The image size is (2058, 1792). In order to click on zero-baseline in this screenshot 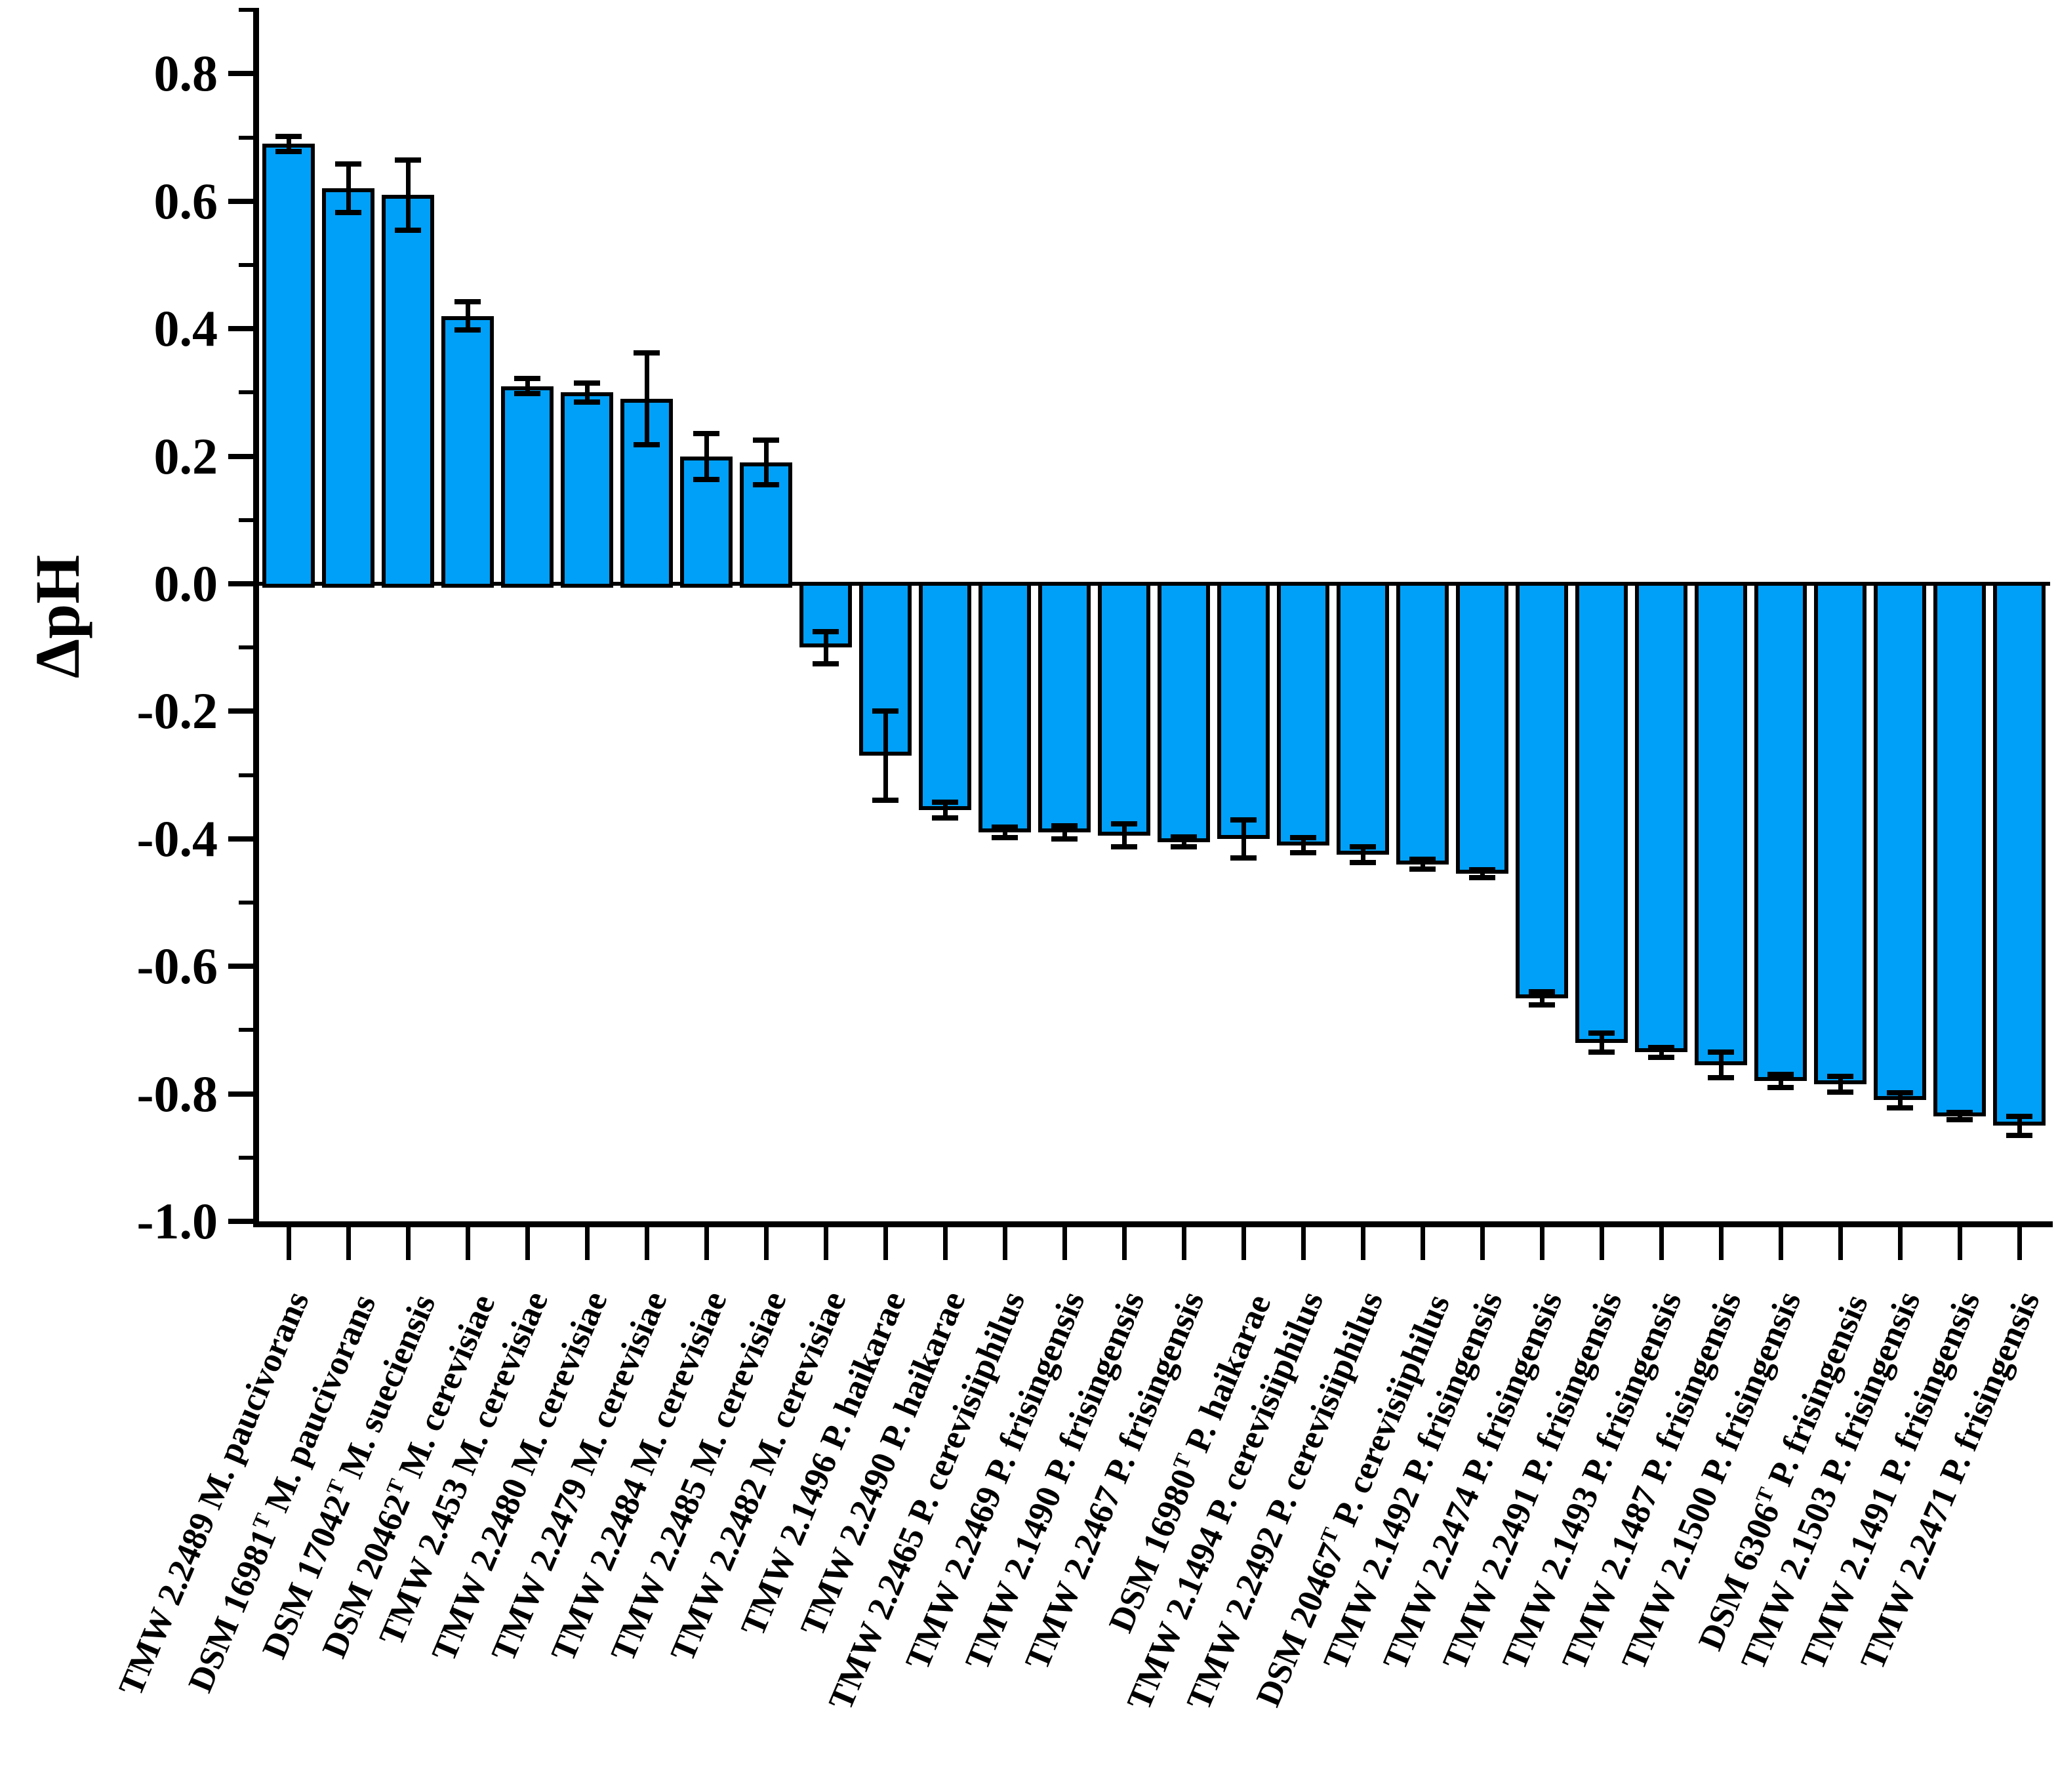, I will do `click(1154, 584)`.